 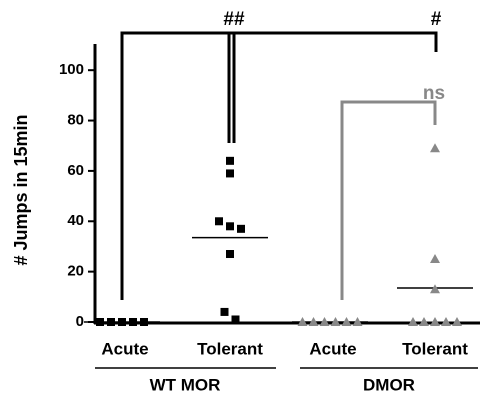 What do you see at coordinates (234, 19) in the screenshot?
I see `annotation: ##` at bounding box center [234, 19].